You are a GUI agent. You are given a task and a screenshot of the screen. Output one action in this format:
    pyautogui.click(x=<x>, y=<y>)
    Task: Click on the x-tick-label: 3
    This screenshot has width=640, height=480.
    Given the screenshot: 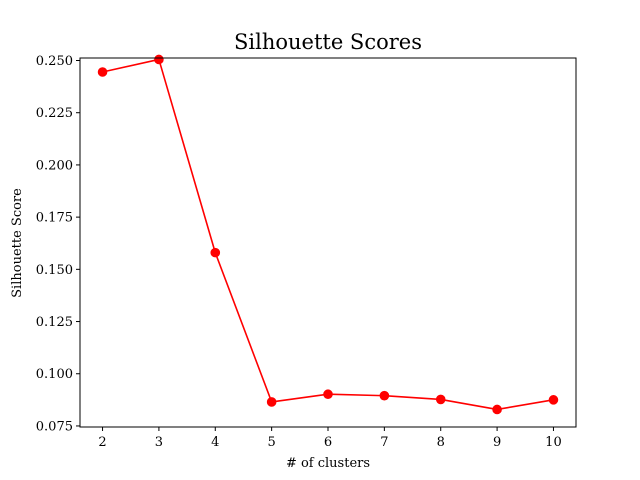 What is the action you would take?
    pyautogui.click(x=159, y=442)
    